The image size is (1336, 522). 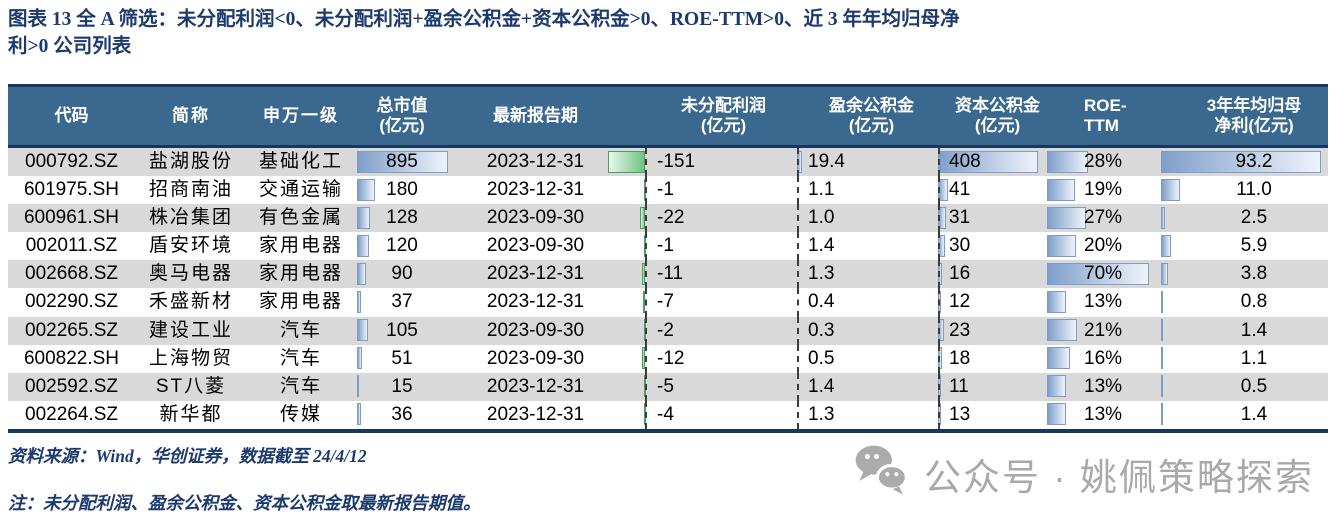 What do you see at coordinates (71, 161) in the screenshot?
I see `cell-stock-code: 000792.SZ` at bounding box center [71, 161].